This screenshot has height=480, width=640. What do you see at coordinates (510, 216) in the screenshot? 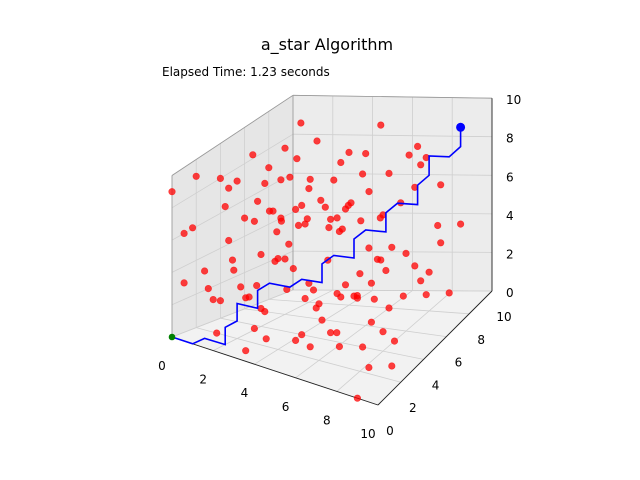
I see `z-tick-label: 4` at bounding box center [510, 216].